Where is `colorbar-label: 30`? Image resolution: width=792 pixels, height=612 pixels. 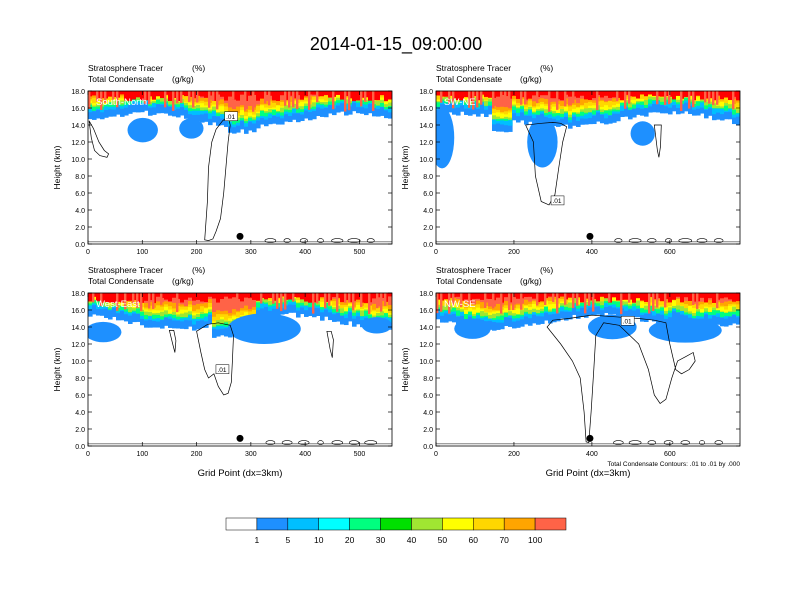
colorbar-label: 30 is located at coordinates (381, 540).